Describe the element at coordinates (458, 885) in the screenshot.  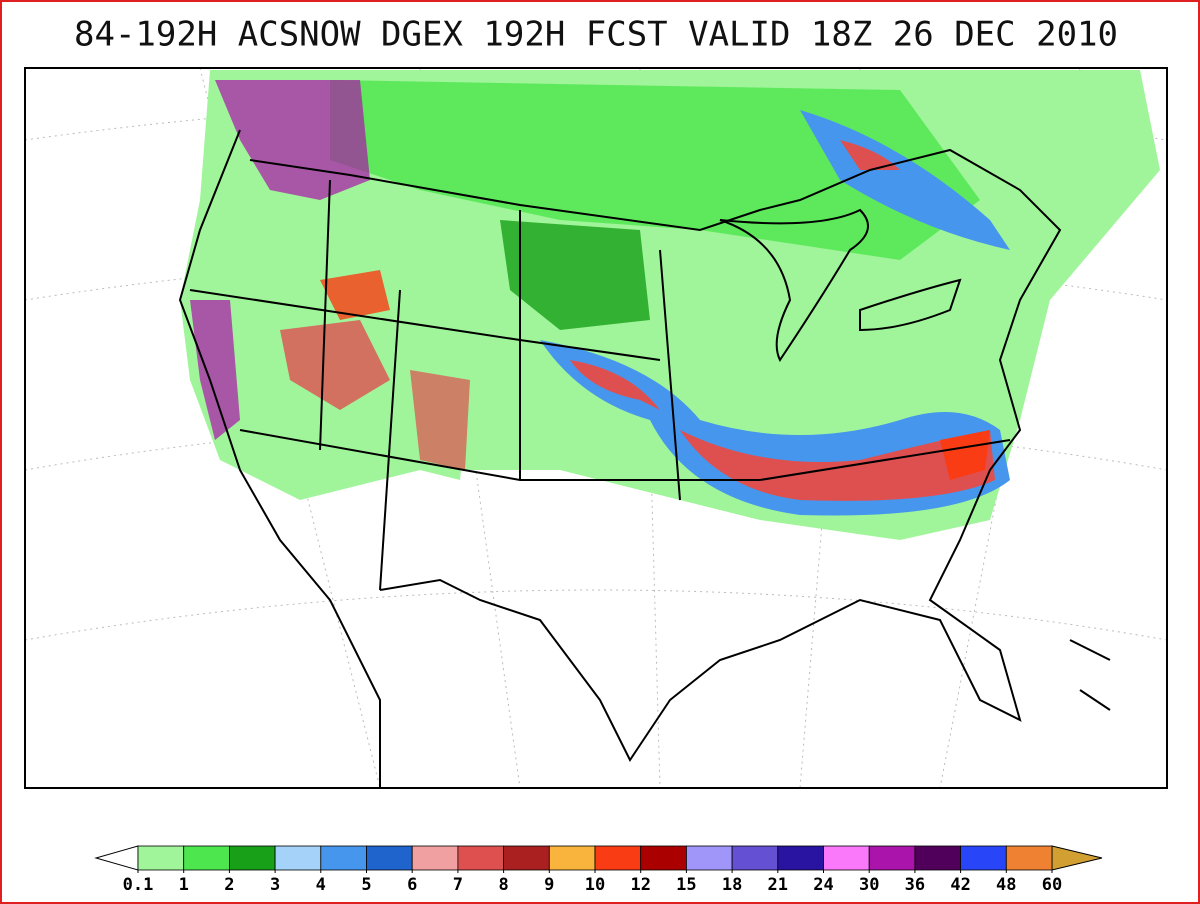
I see `colorbar-label: 7` at that location.